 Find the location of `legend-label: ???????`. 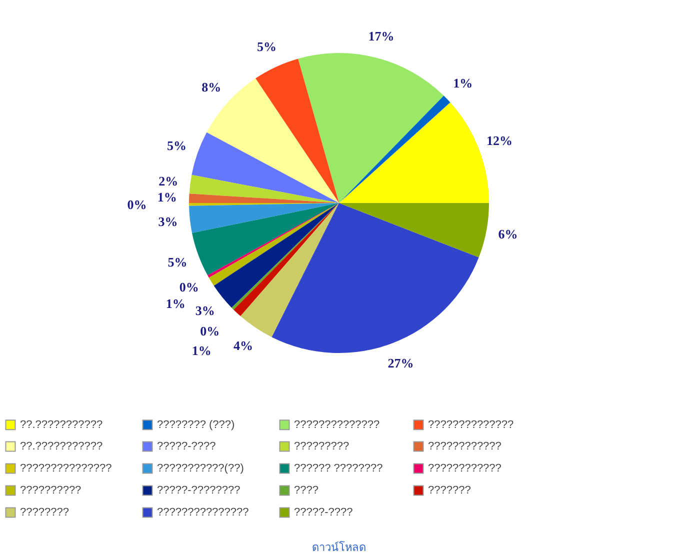

legend-label: ??????? is located at coordinates (449, 490).